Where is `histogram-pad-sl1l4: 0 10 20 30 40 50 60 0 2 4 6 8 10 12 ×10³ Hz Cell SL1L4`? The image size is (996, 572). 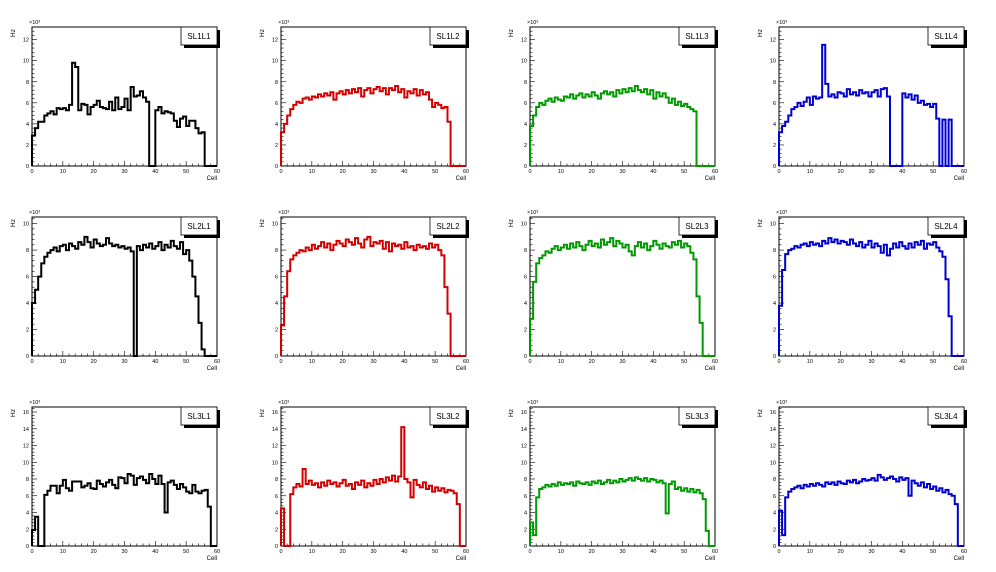
histogram-pad-sl1l4: 0 10 20 30 40 50 60 0 2 4 6 8 10 12 ×10³ Hz Cell SL1L4 is located at coordinates (862, 101).